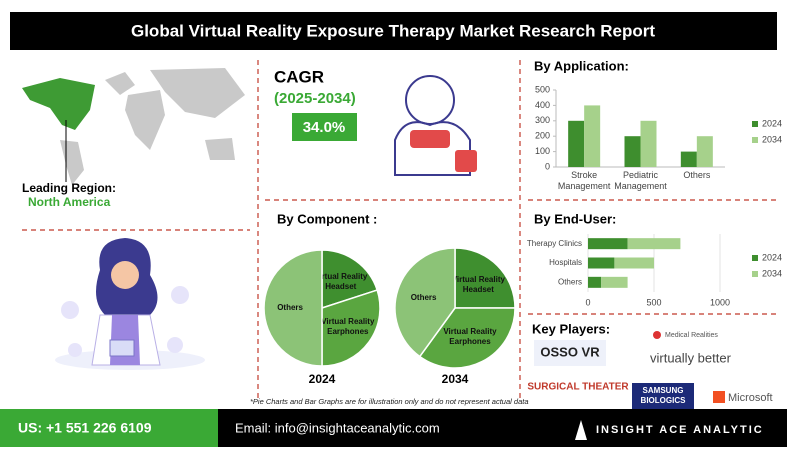 This screenshot has height=452, width=787. I want to click on cagr-box, so click(324, 127).